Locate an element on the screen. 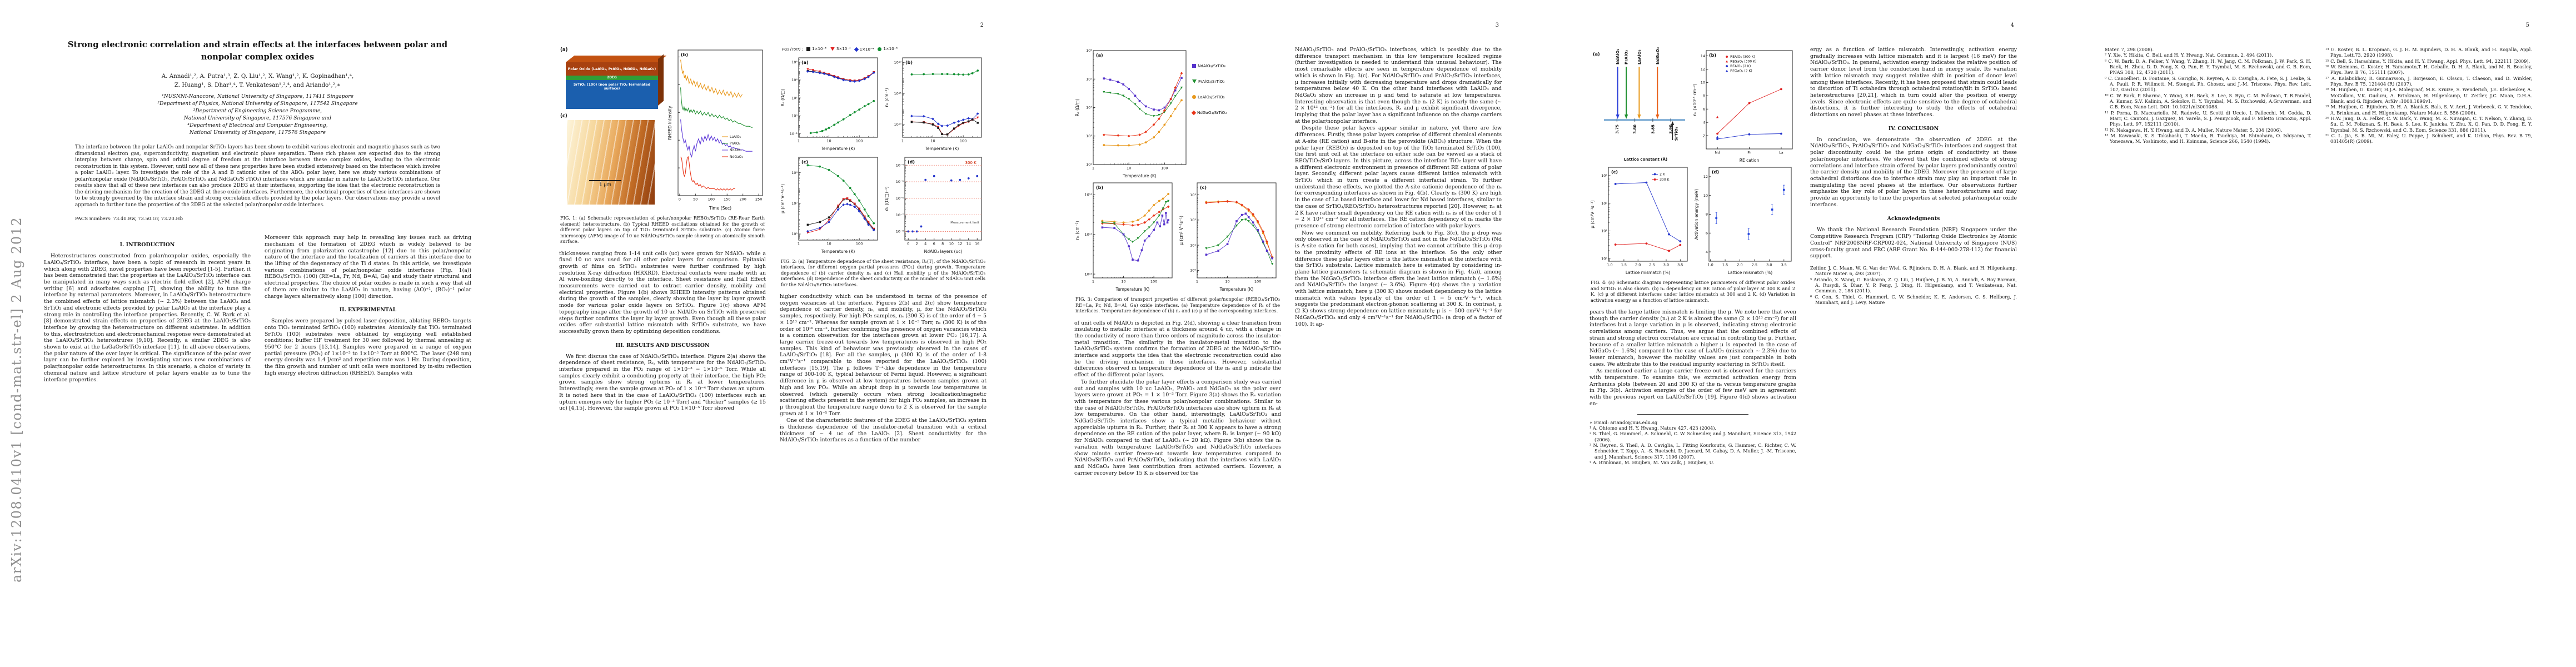 This screenshot has height=667, width=2576. svg-text: LaAlO₃ is located at coordinates (1639, 56).